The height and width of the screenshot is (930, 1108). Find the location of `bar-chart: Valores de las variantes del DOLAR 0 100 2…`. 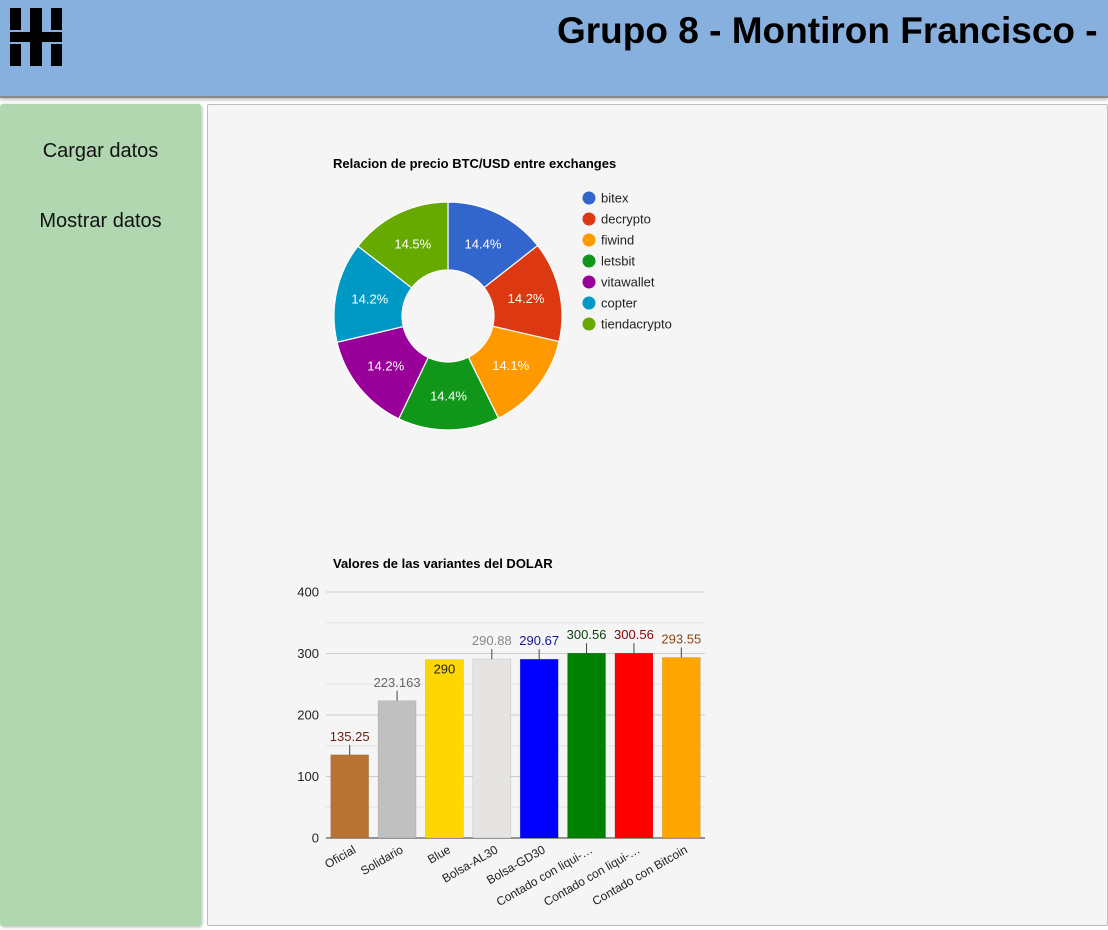

bar-chart: Valores de las variantes del DOLAR 0 100 2… is located at coordinates (501, 732).